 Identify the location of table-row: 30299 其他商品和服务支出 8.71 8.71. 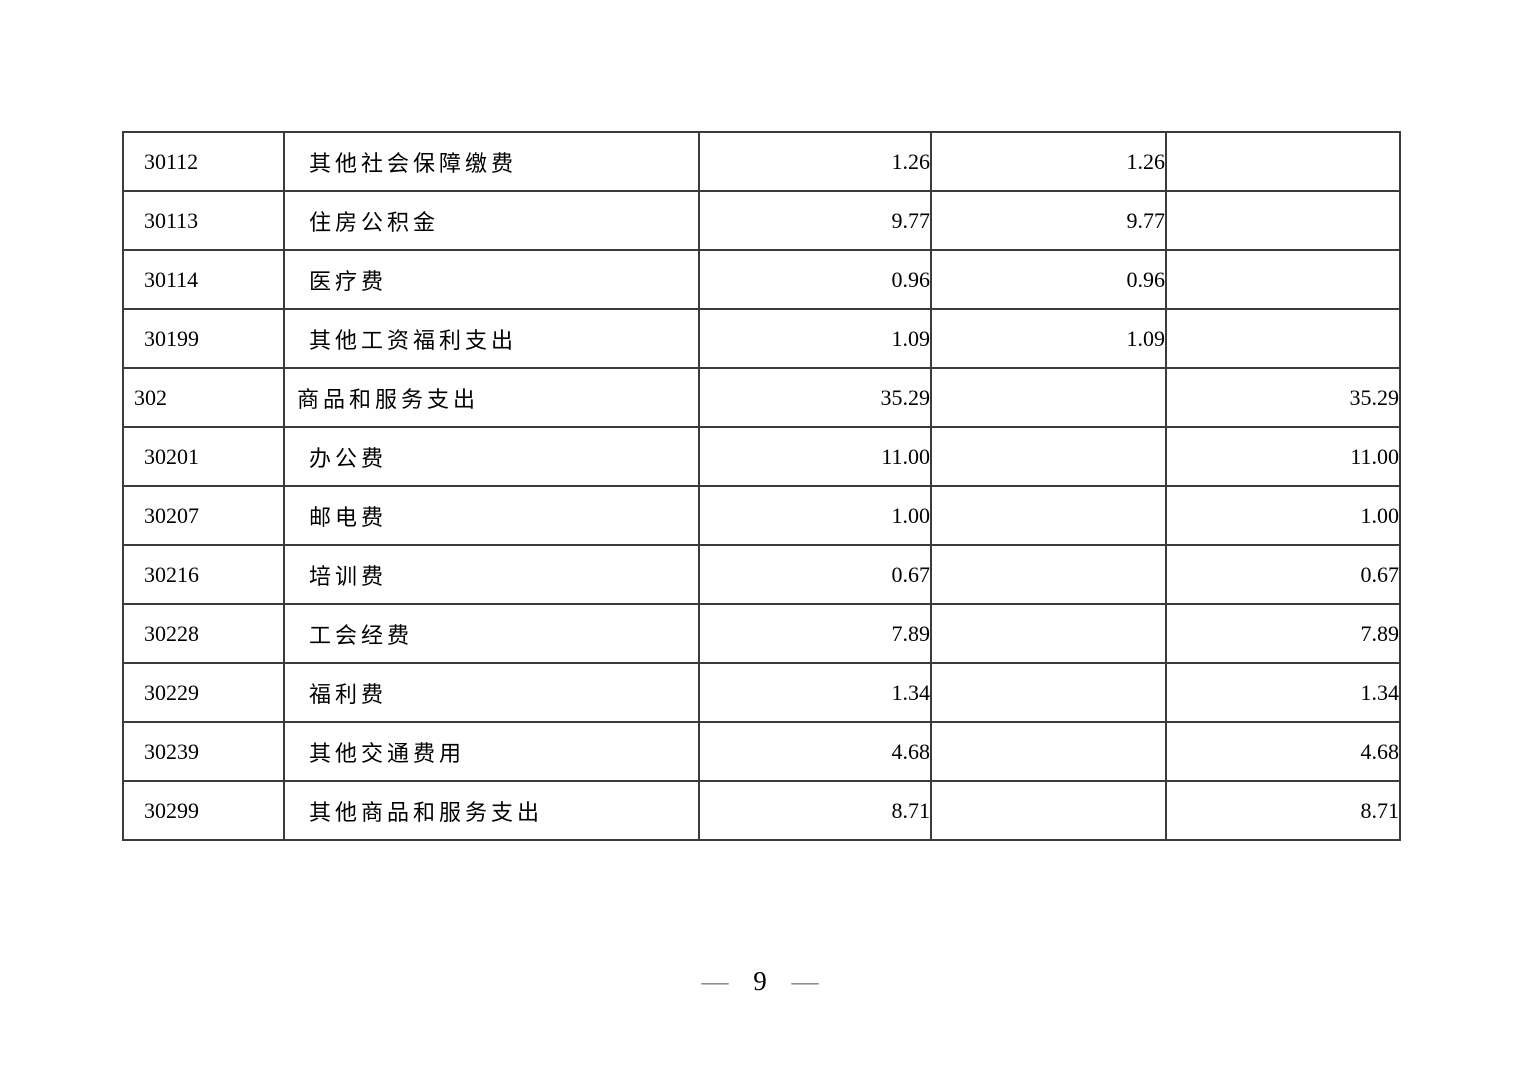
(761, 810).